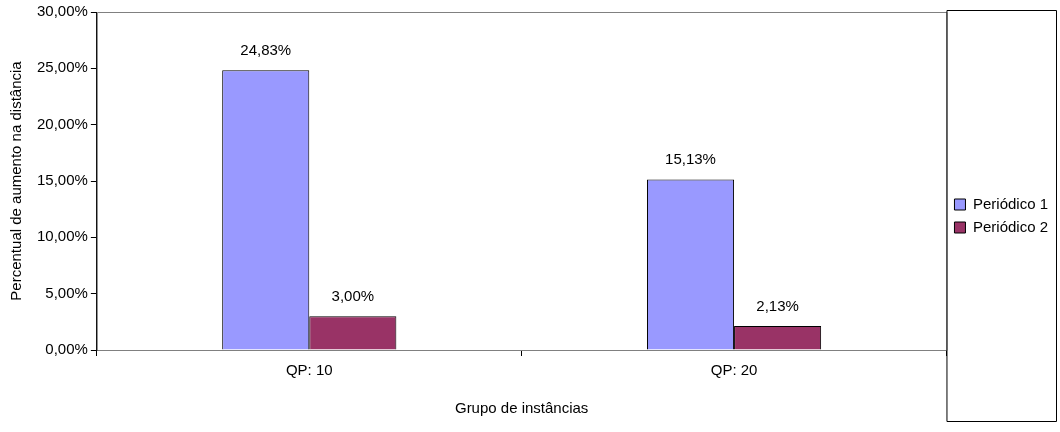  Describe the element at coordinates (62, 236) in the screenshot. I see `y-tick-label: 10,00%` at that location.